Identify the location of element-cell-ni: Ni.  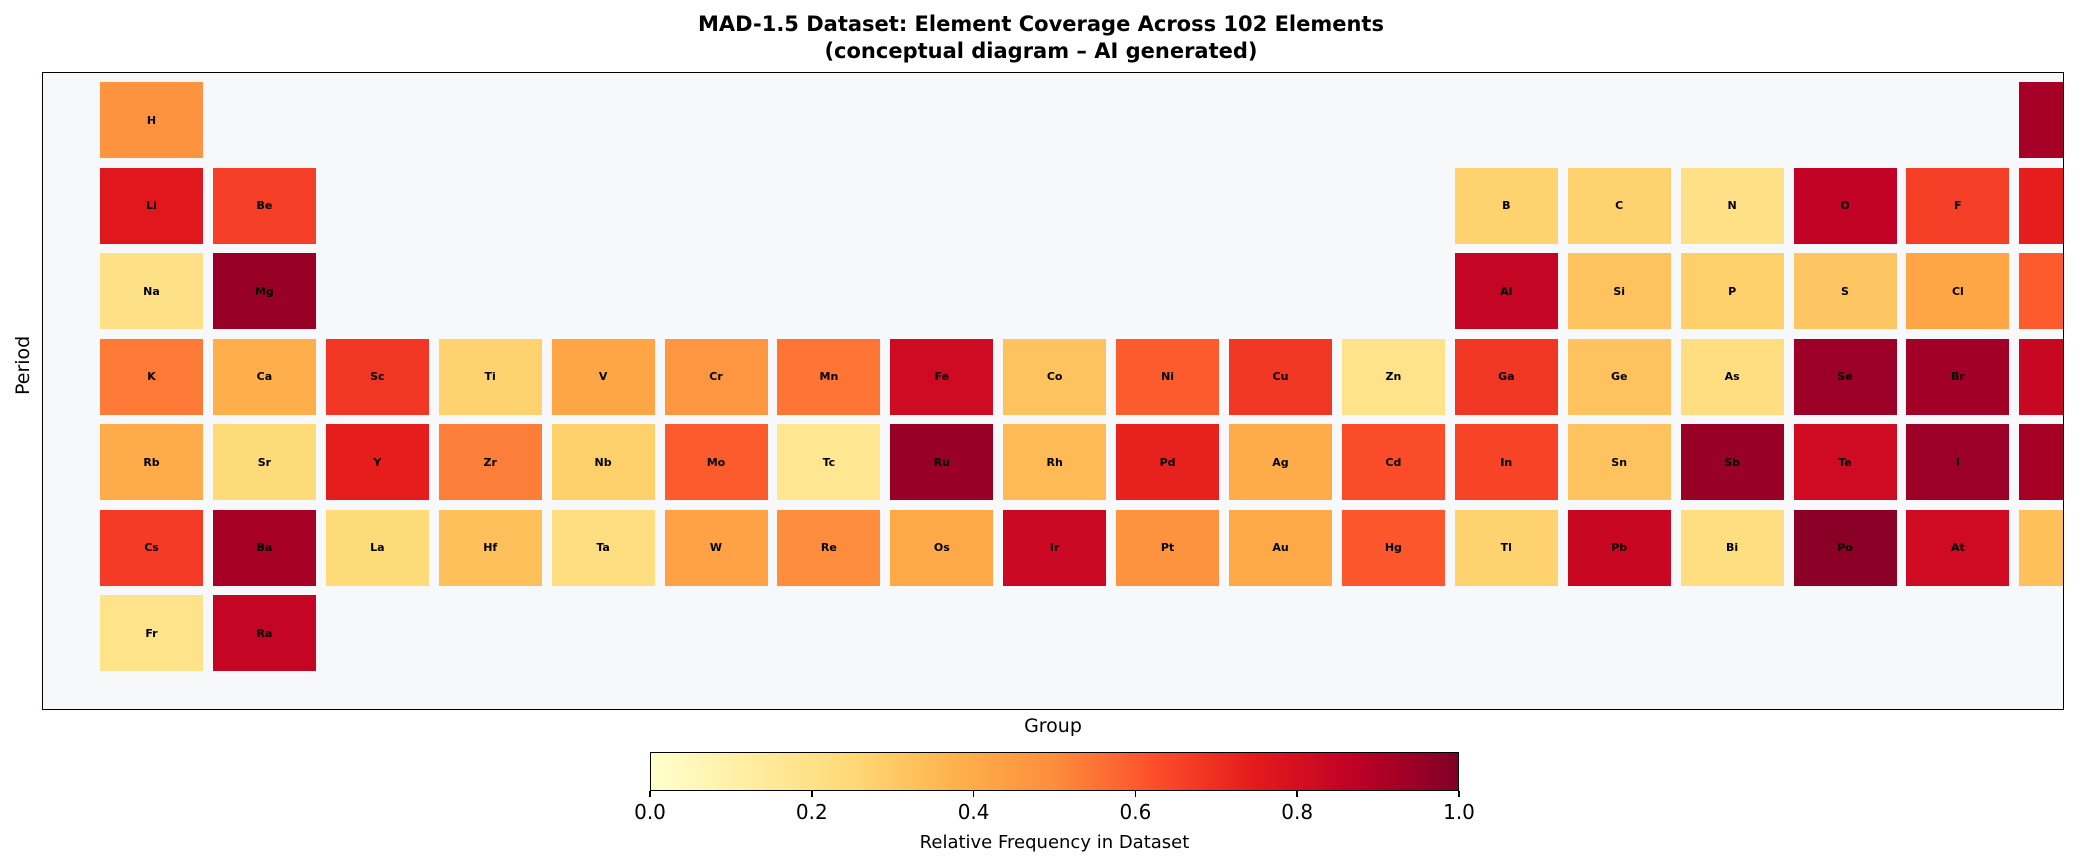
(1168, 376).